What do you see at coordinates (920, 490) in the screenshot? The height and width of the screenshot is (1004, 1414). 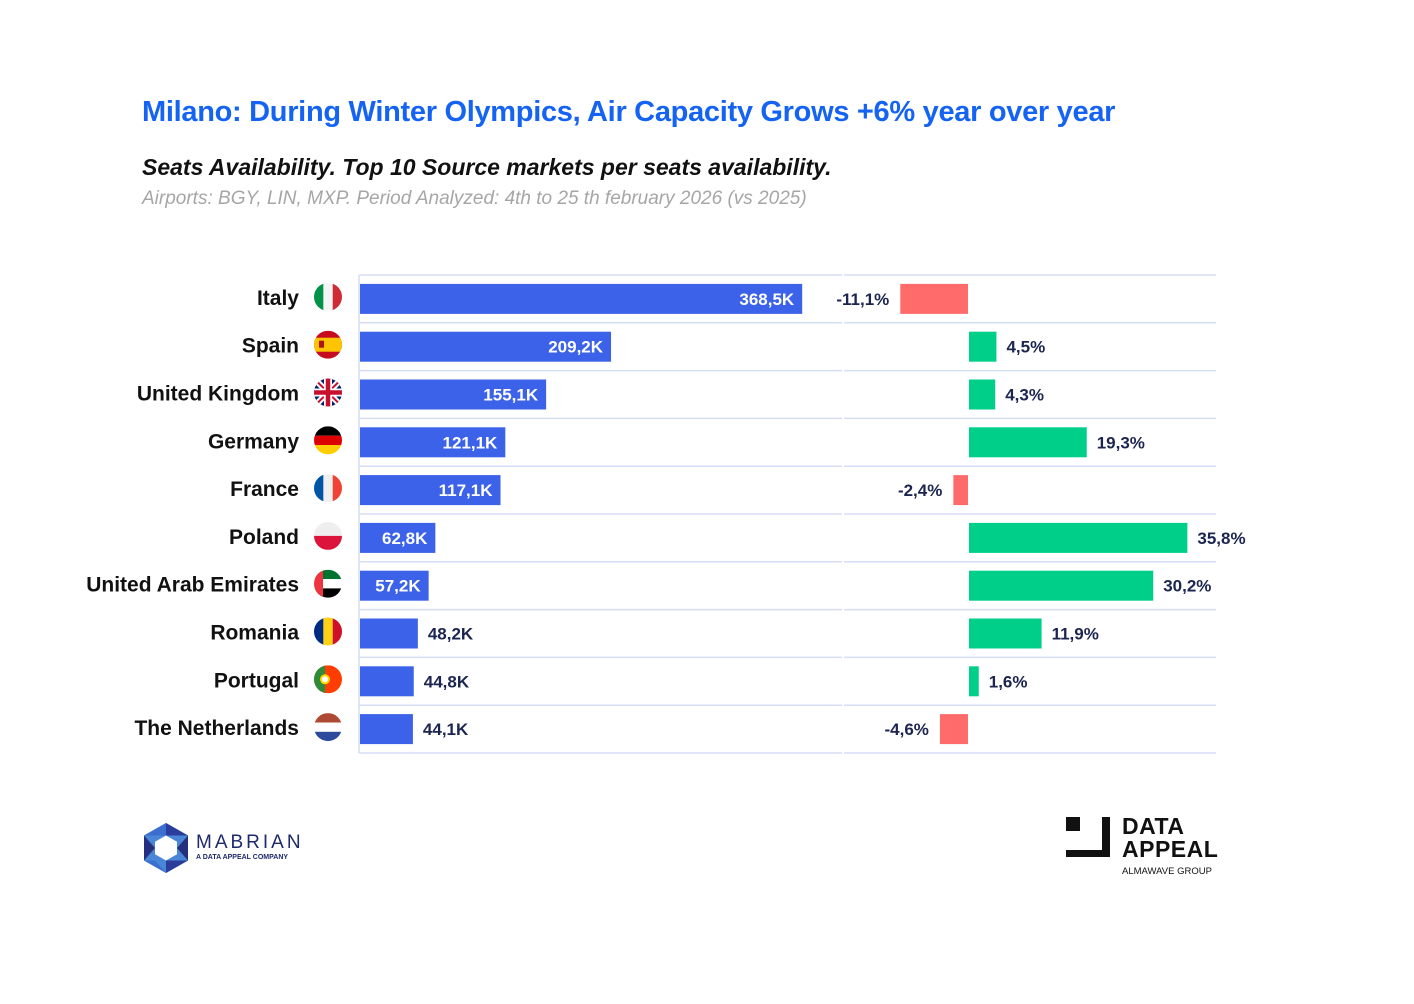 I see `change-value-label: -2,4%` at bounding box center [920, 490].